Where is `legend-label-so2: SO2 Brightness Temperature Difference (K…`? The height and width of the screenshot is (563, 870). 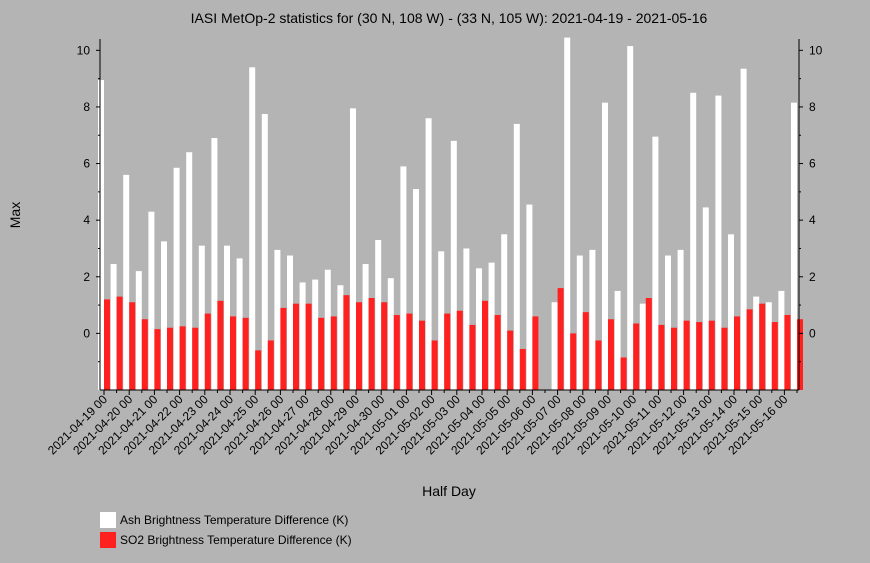
legend-label-so2: SO2 Brightness Temperature Difference (K… is located at coordinates (236, 540).